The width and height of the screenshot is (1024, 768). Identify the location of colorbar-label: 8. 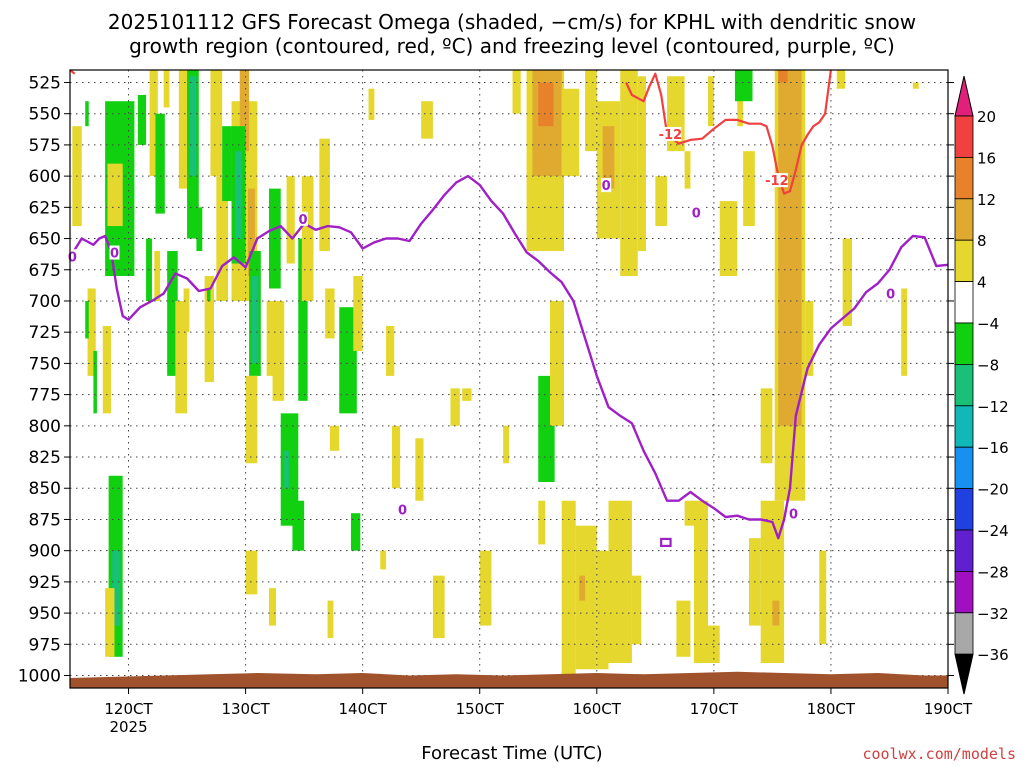
(982, 241).